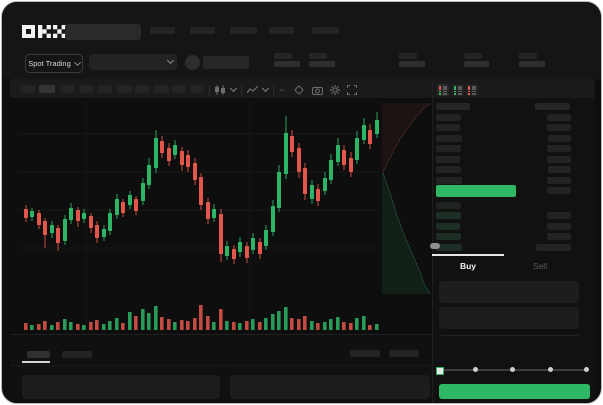  Describe the element at coordinates (509, 292) in the screenshot. I see `price-input` at that location.